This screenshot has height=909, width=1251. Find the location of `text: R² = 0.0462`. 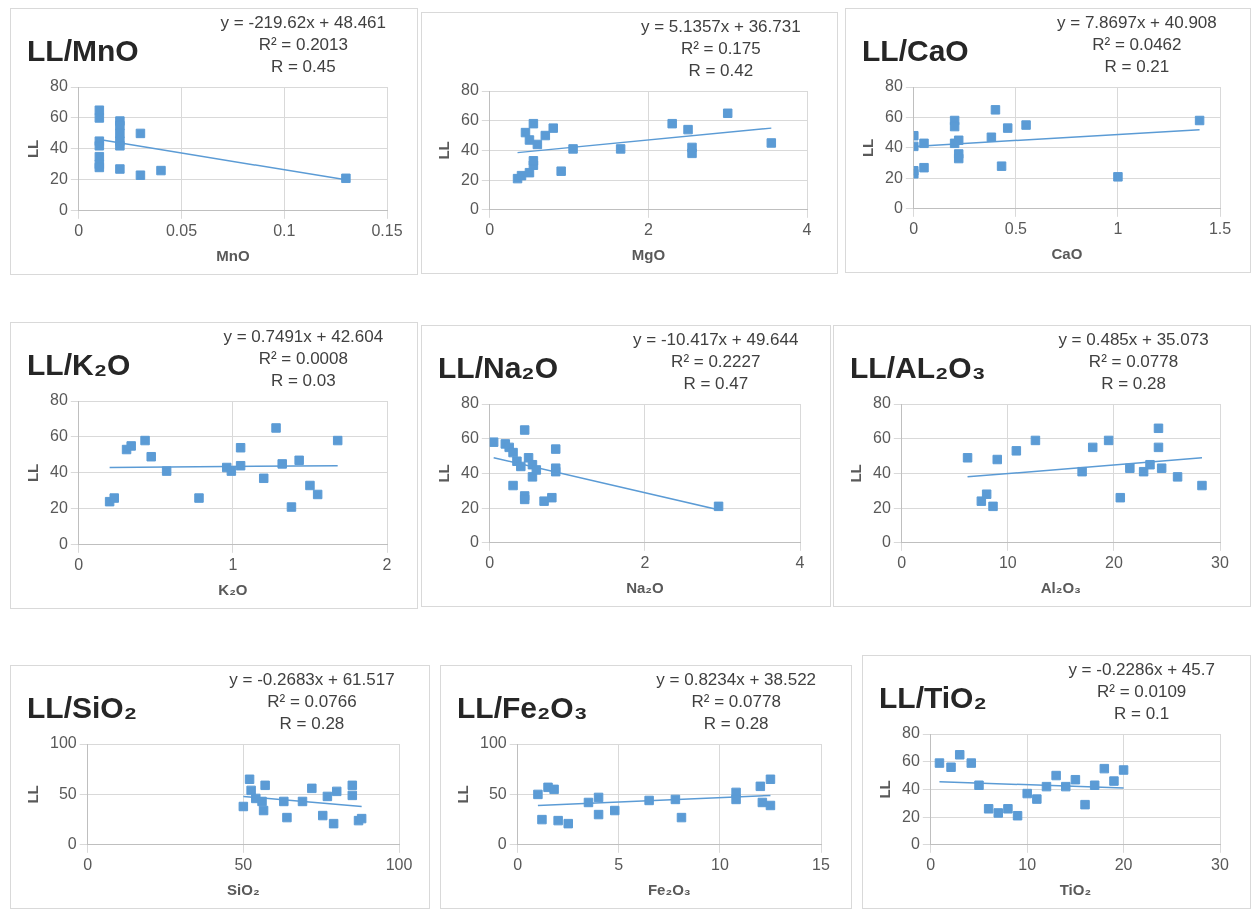

text: R² = 0.0462 is located at coordinates (1137, 45).